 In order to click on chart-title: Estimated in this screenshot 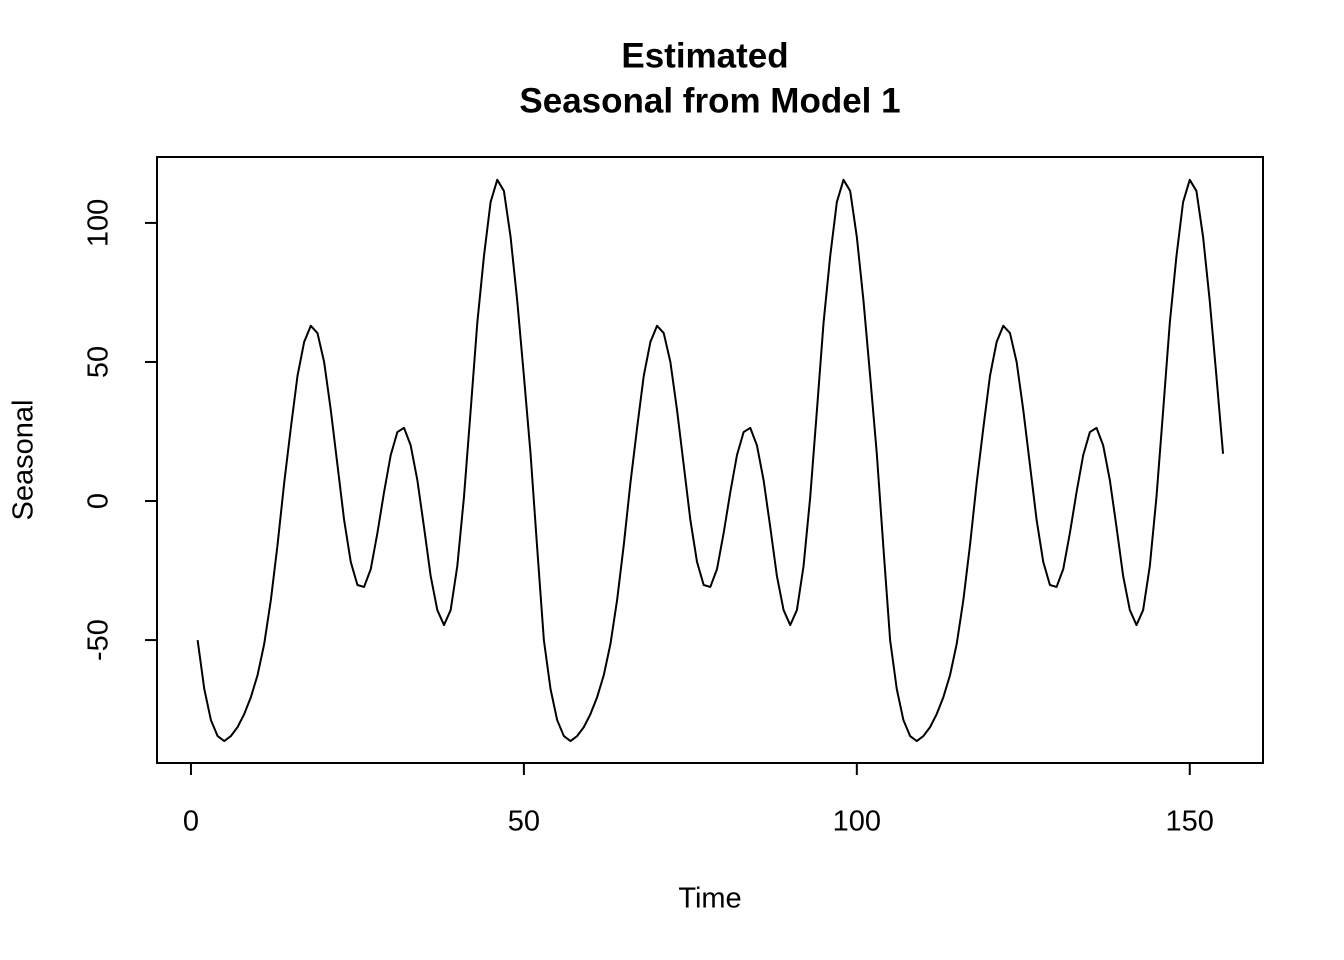, I will do `click(704, 55)`.